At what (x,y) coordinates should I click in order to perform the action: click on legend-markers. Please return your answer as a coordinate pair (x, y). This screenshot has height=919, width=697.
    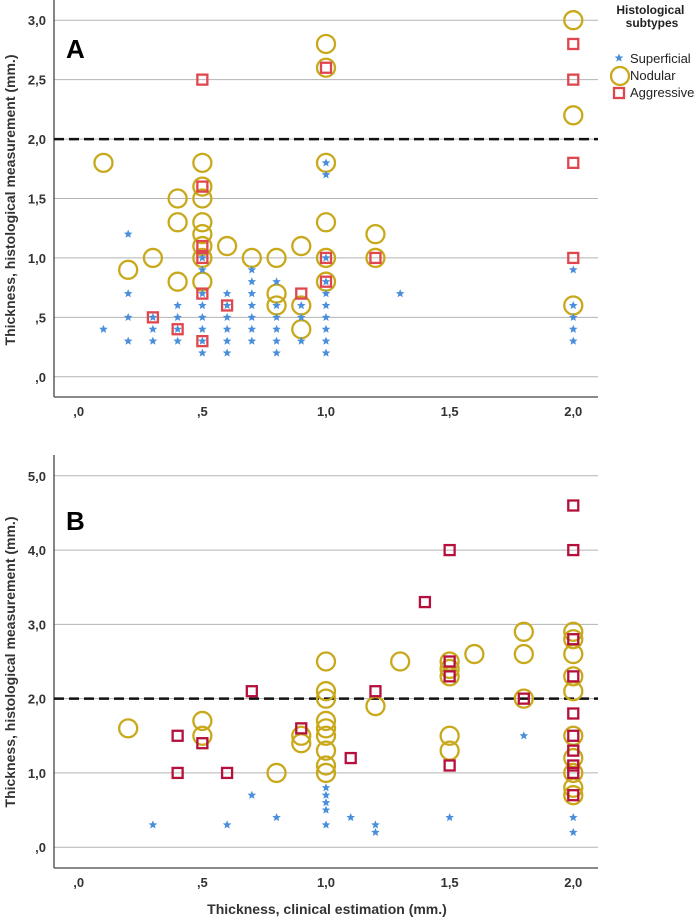
    Looking at the image, I should click on (620, 76).